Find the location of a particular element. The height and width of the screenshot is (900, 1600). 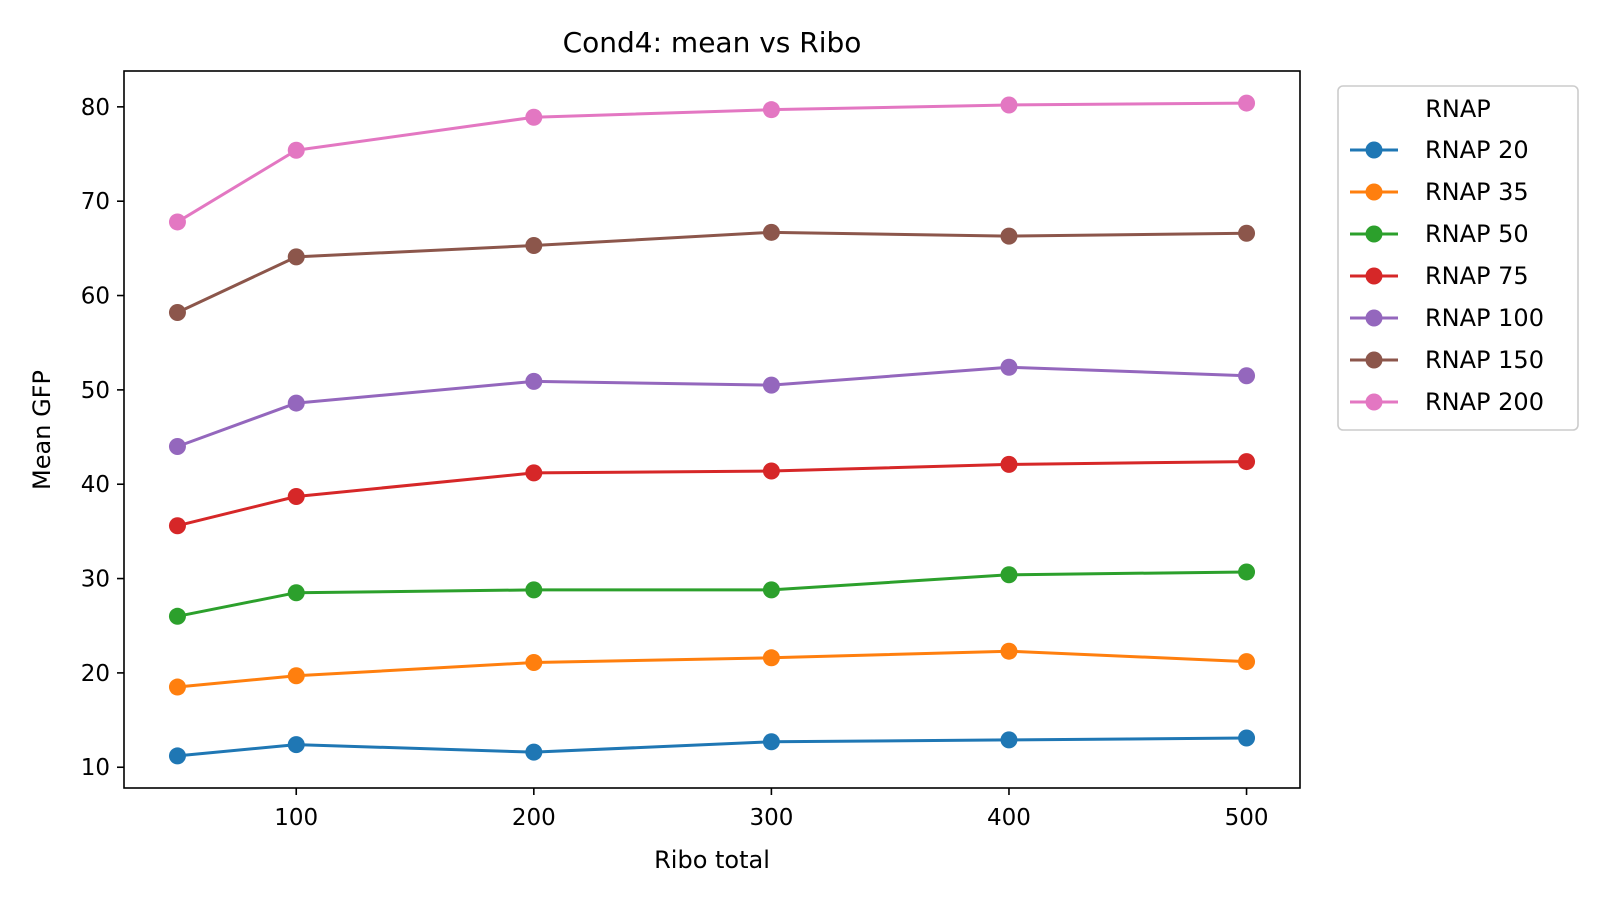

x-tick-label: 200 is located at coordinates (534, 818).